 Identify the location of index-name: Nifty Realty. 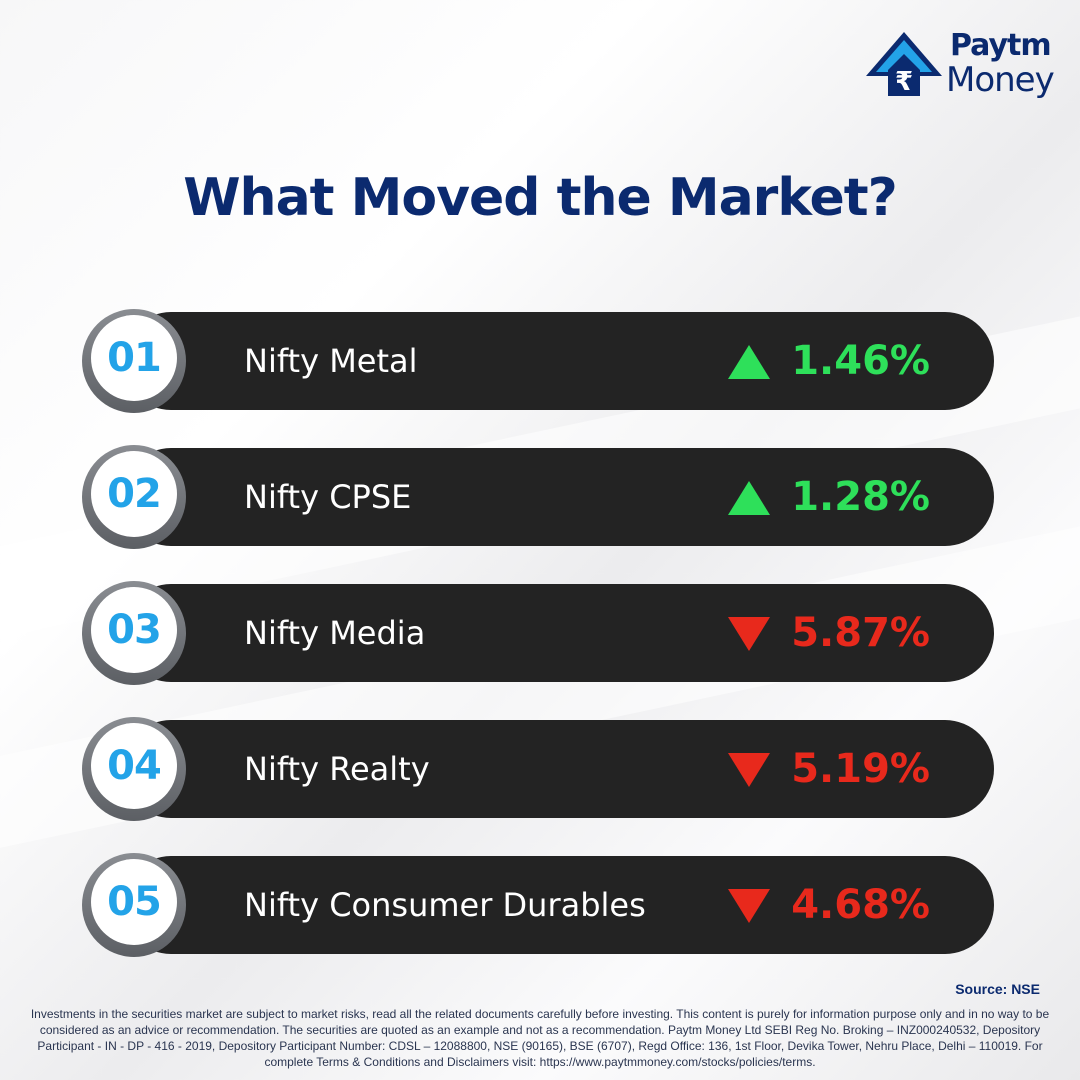
(337, 769).